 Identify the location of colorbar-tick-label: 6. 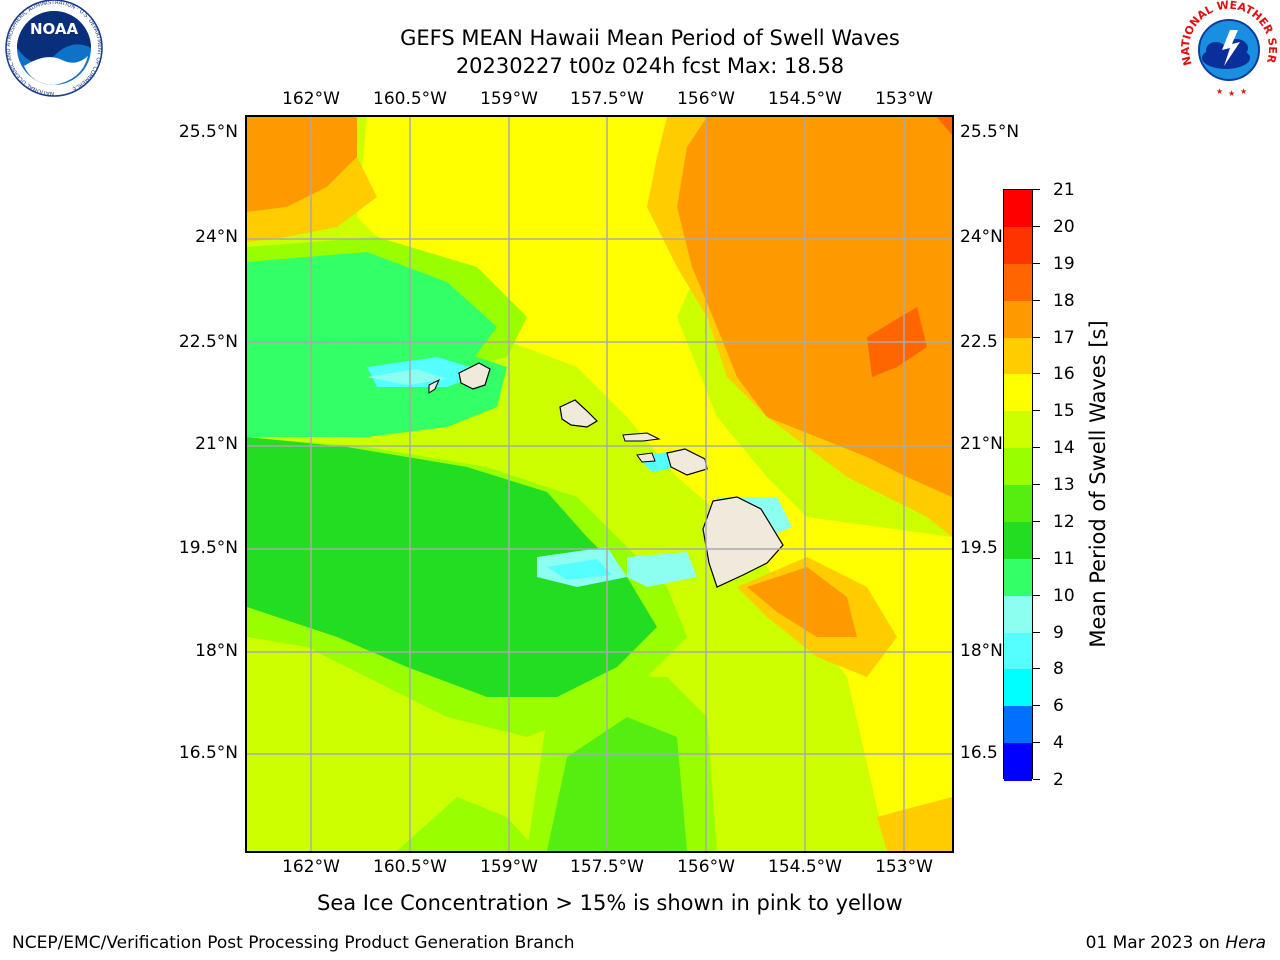
(1058, 706).